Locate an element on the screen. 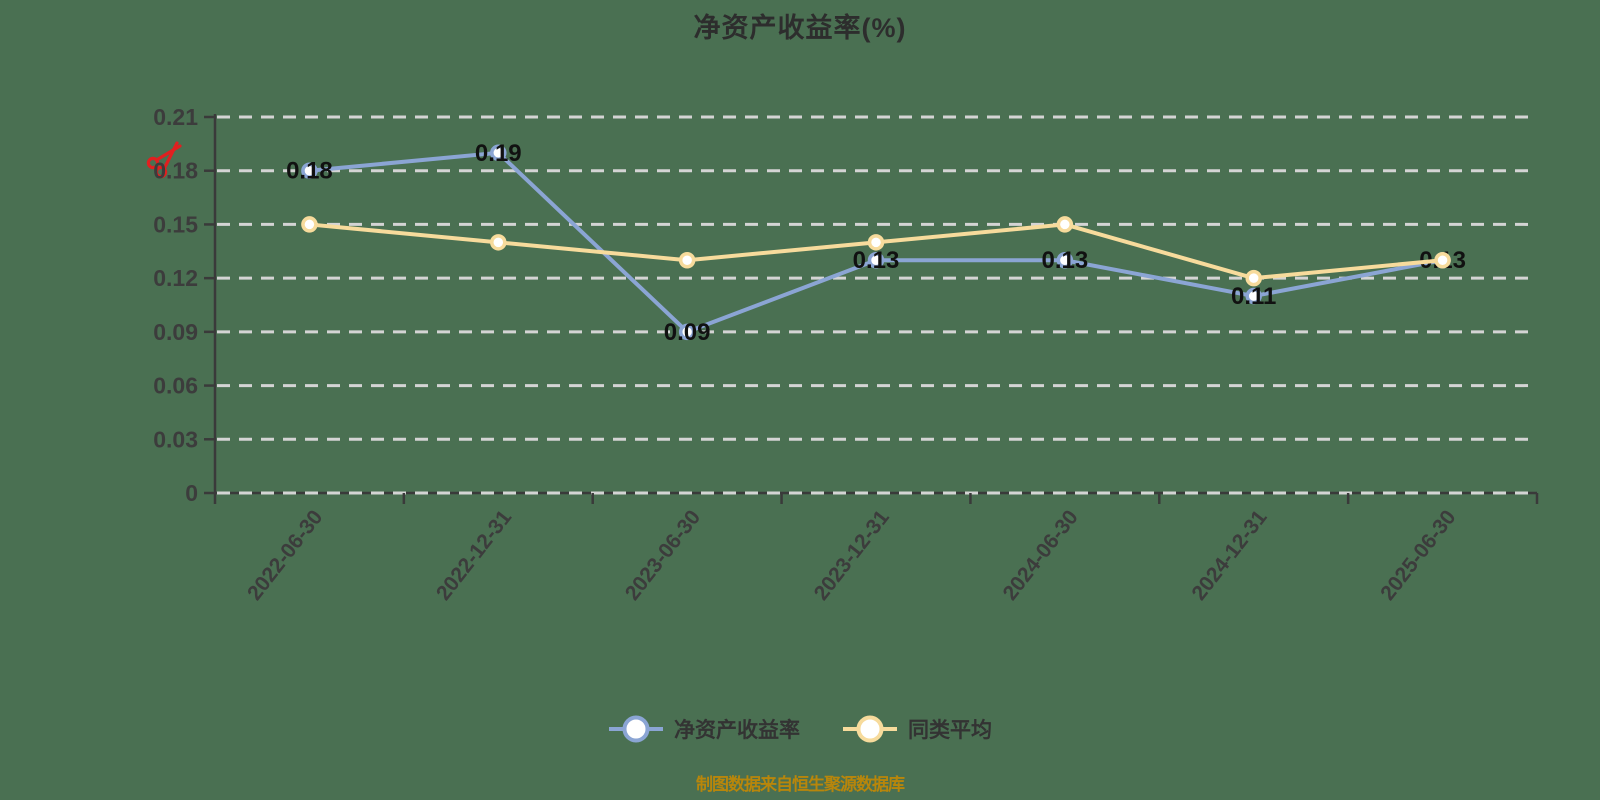  x-axis-label: 2023-06-30 is located at coordinates (663, 555).